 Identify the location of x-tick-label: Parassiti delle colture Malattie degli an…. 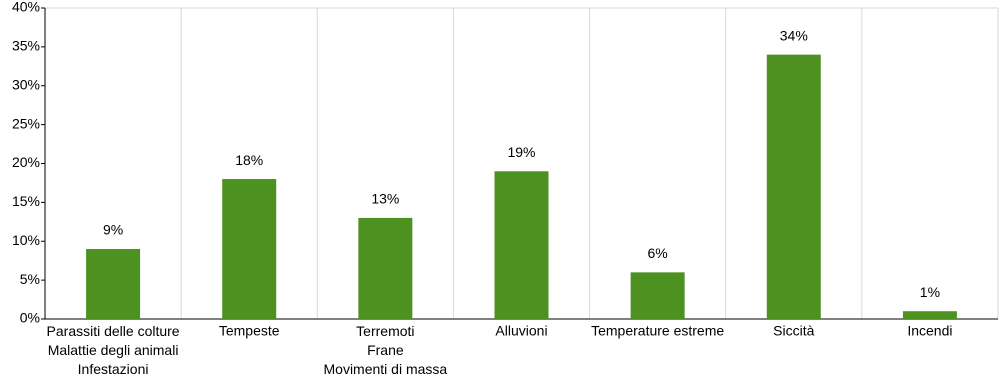
(113, 350).